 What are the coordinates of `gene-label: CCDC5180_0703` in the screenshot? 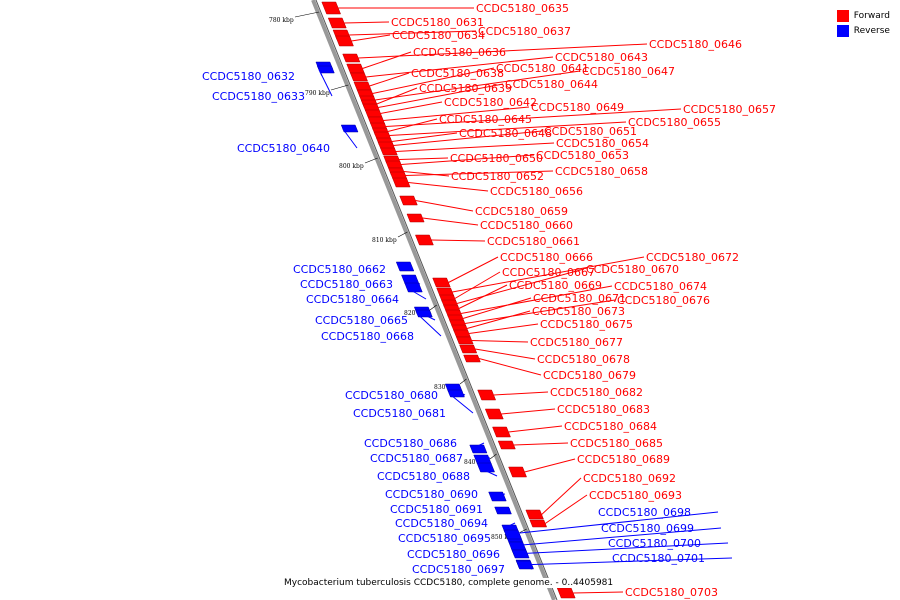 It's located at (671, 592).